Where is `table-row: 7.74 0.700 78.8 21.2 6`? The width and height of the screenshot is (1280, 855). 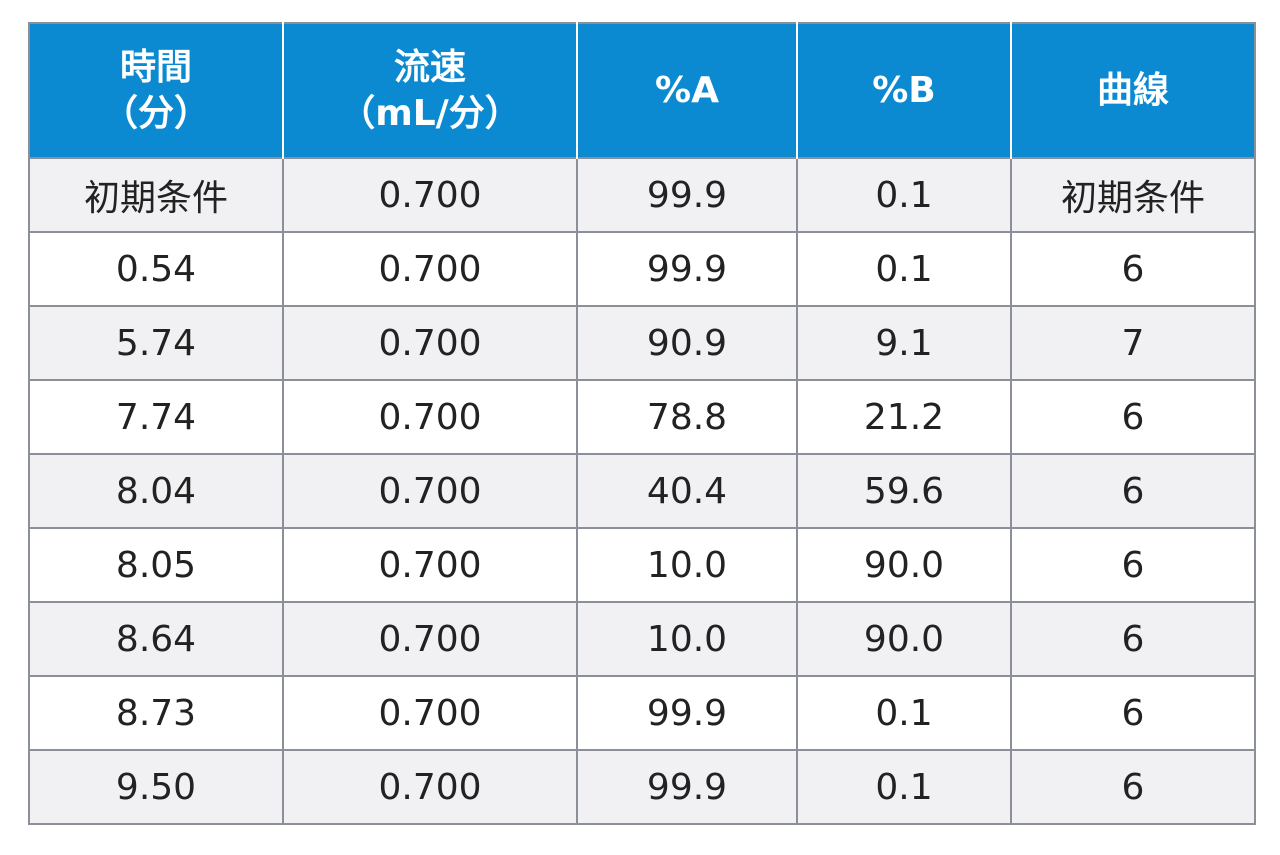 table-row: 7.74 0.700 78.8 21.2 6 is located at coordinates (642, 417).